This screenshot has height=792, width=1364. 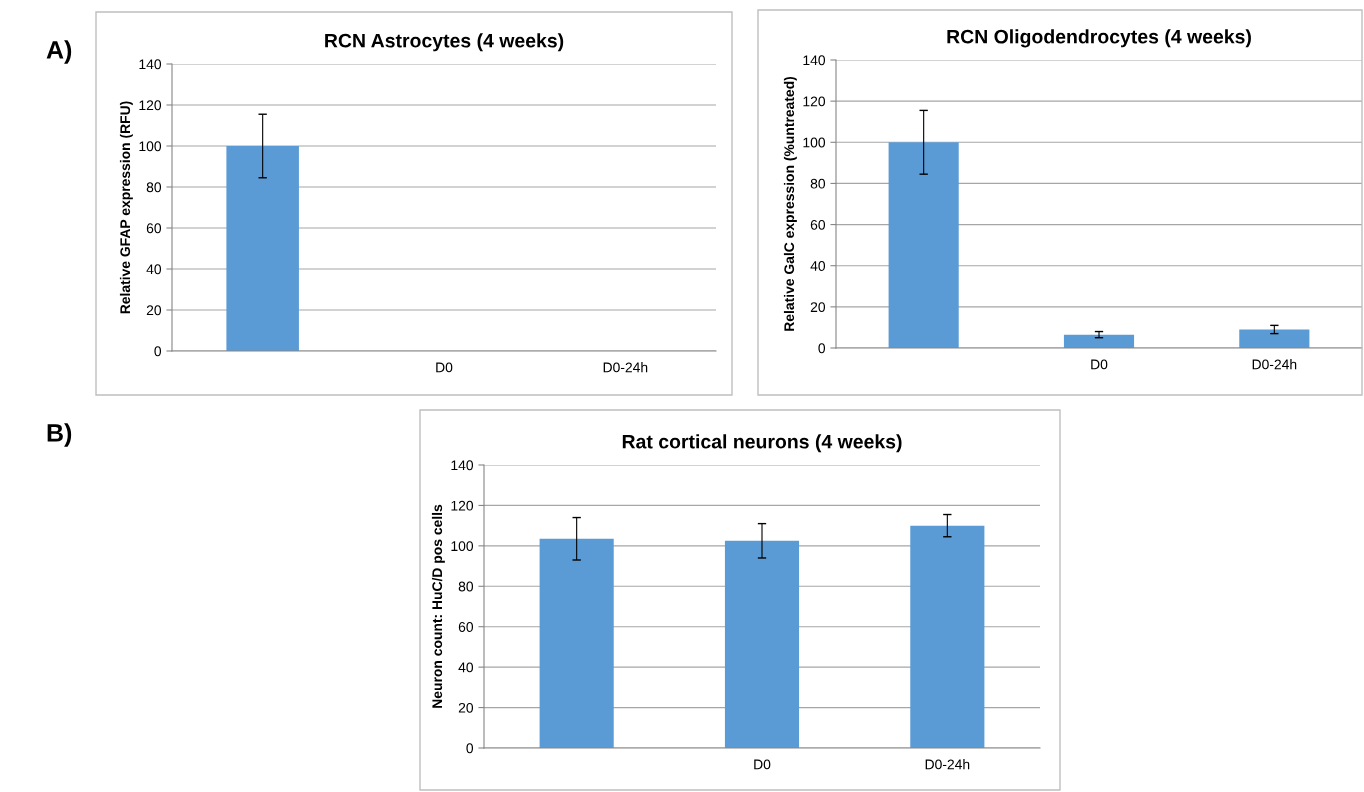 I want to click on text: A), so click(x=59, y=52).